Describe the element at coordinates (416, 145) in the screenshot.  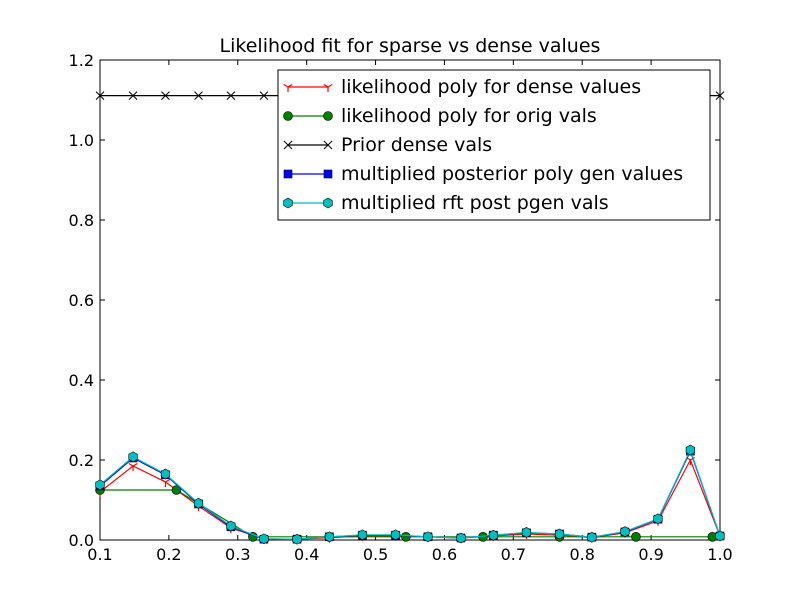
I see `legend-label: Prior dense vals` at that location.